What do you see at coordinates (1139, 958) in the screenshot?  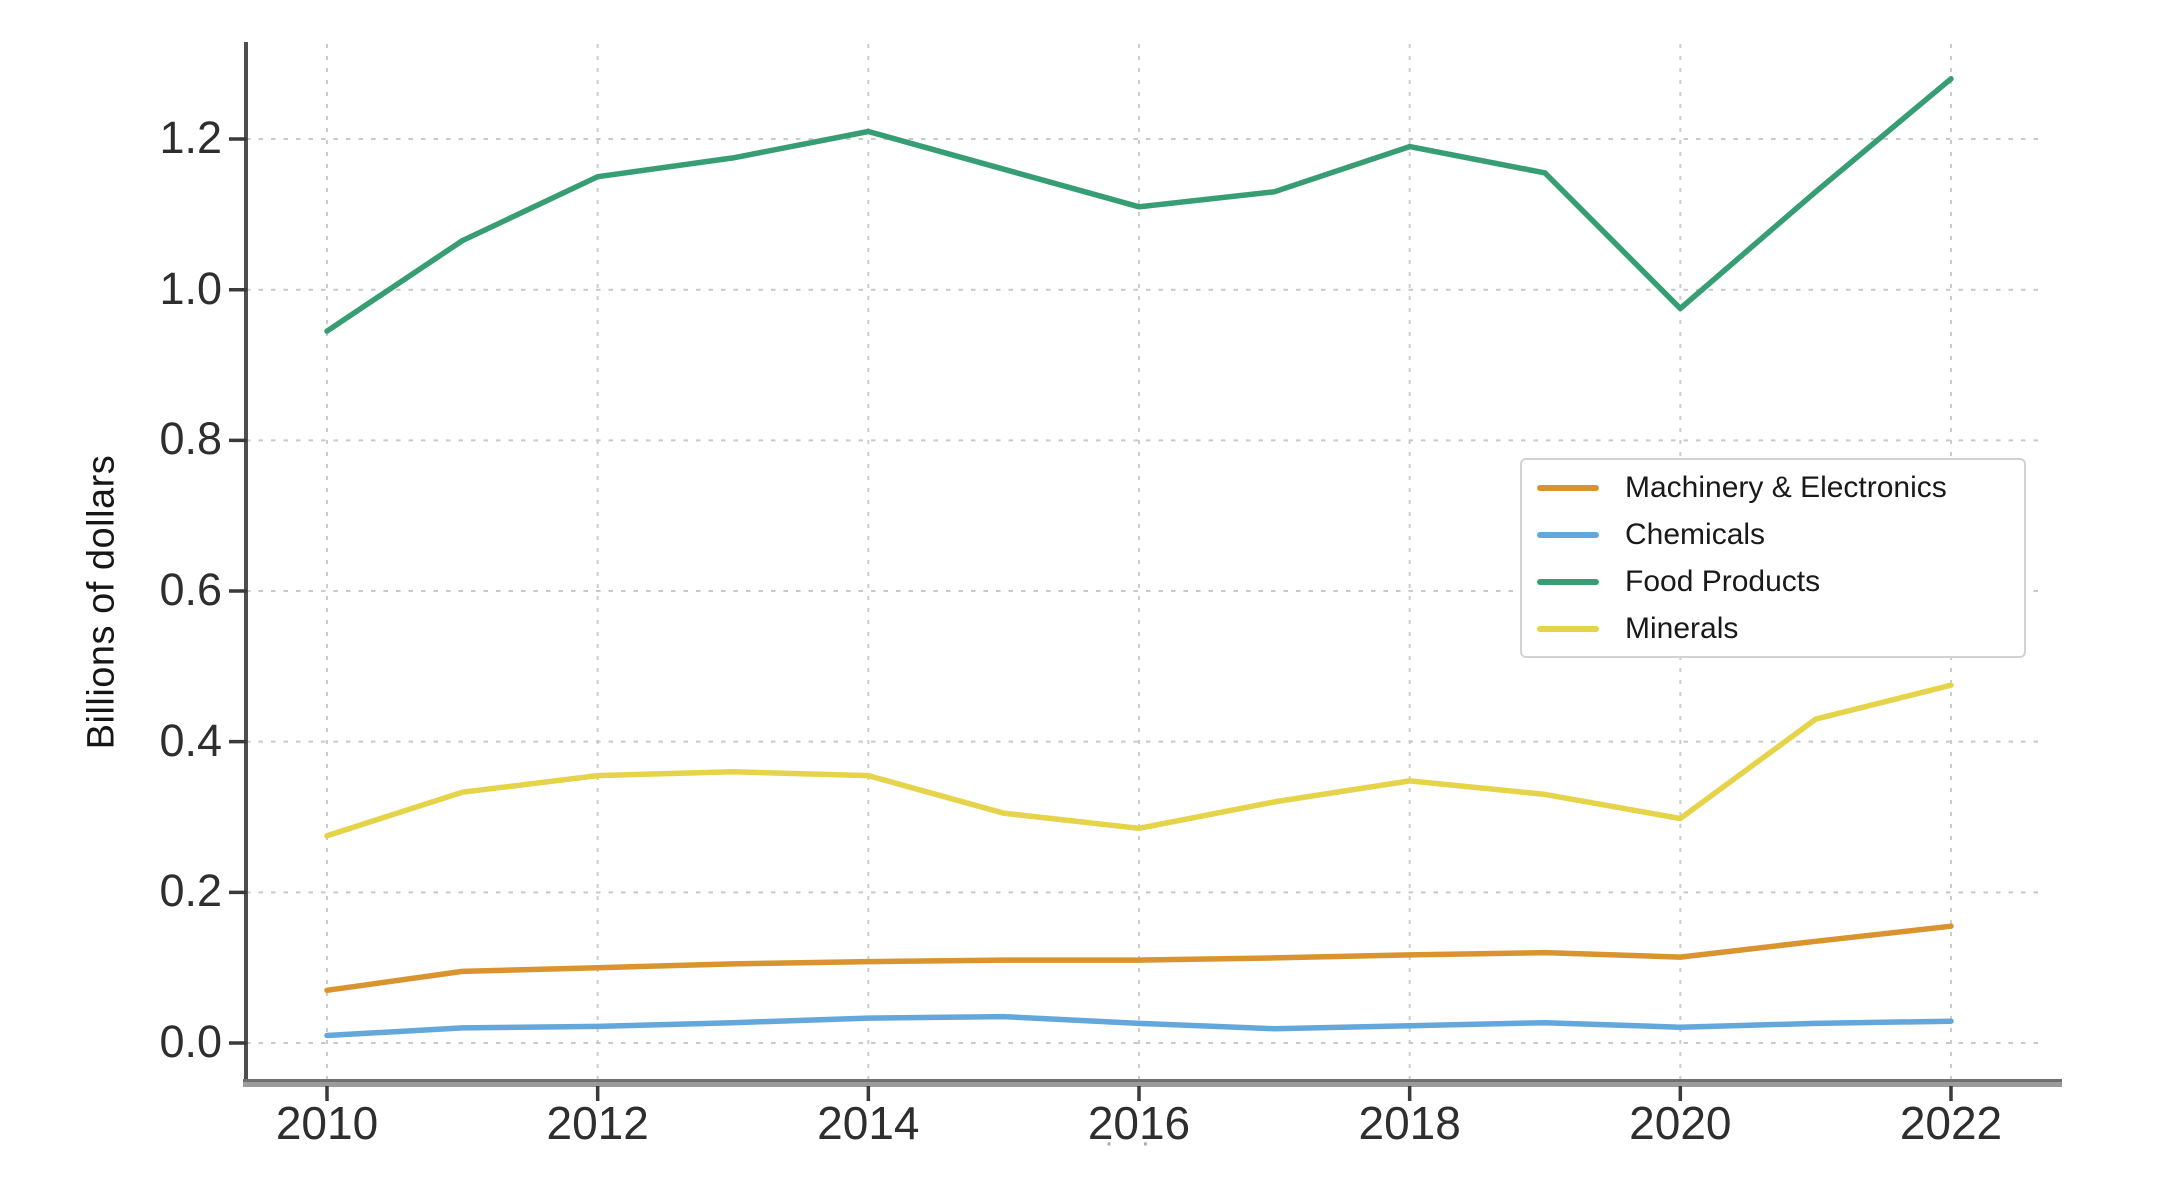 I see `series-line-machinery-electronics` at bounding box center [1139, 958].